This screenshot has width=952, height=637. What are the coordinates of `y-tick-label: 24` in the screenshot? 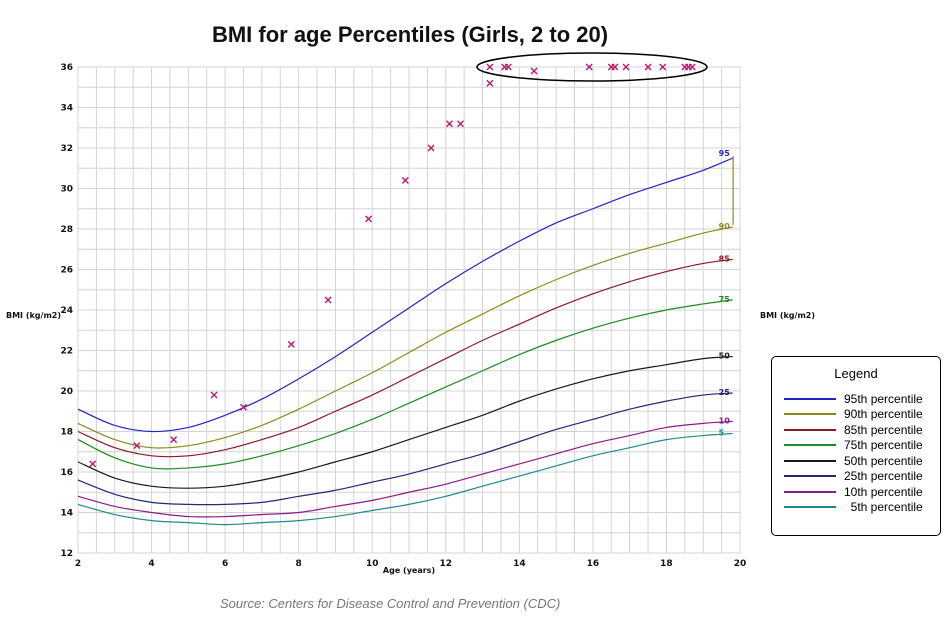 It's located at (66, 311).